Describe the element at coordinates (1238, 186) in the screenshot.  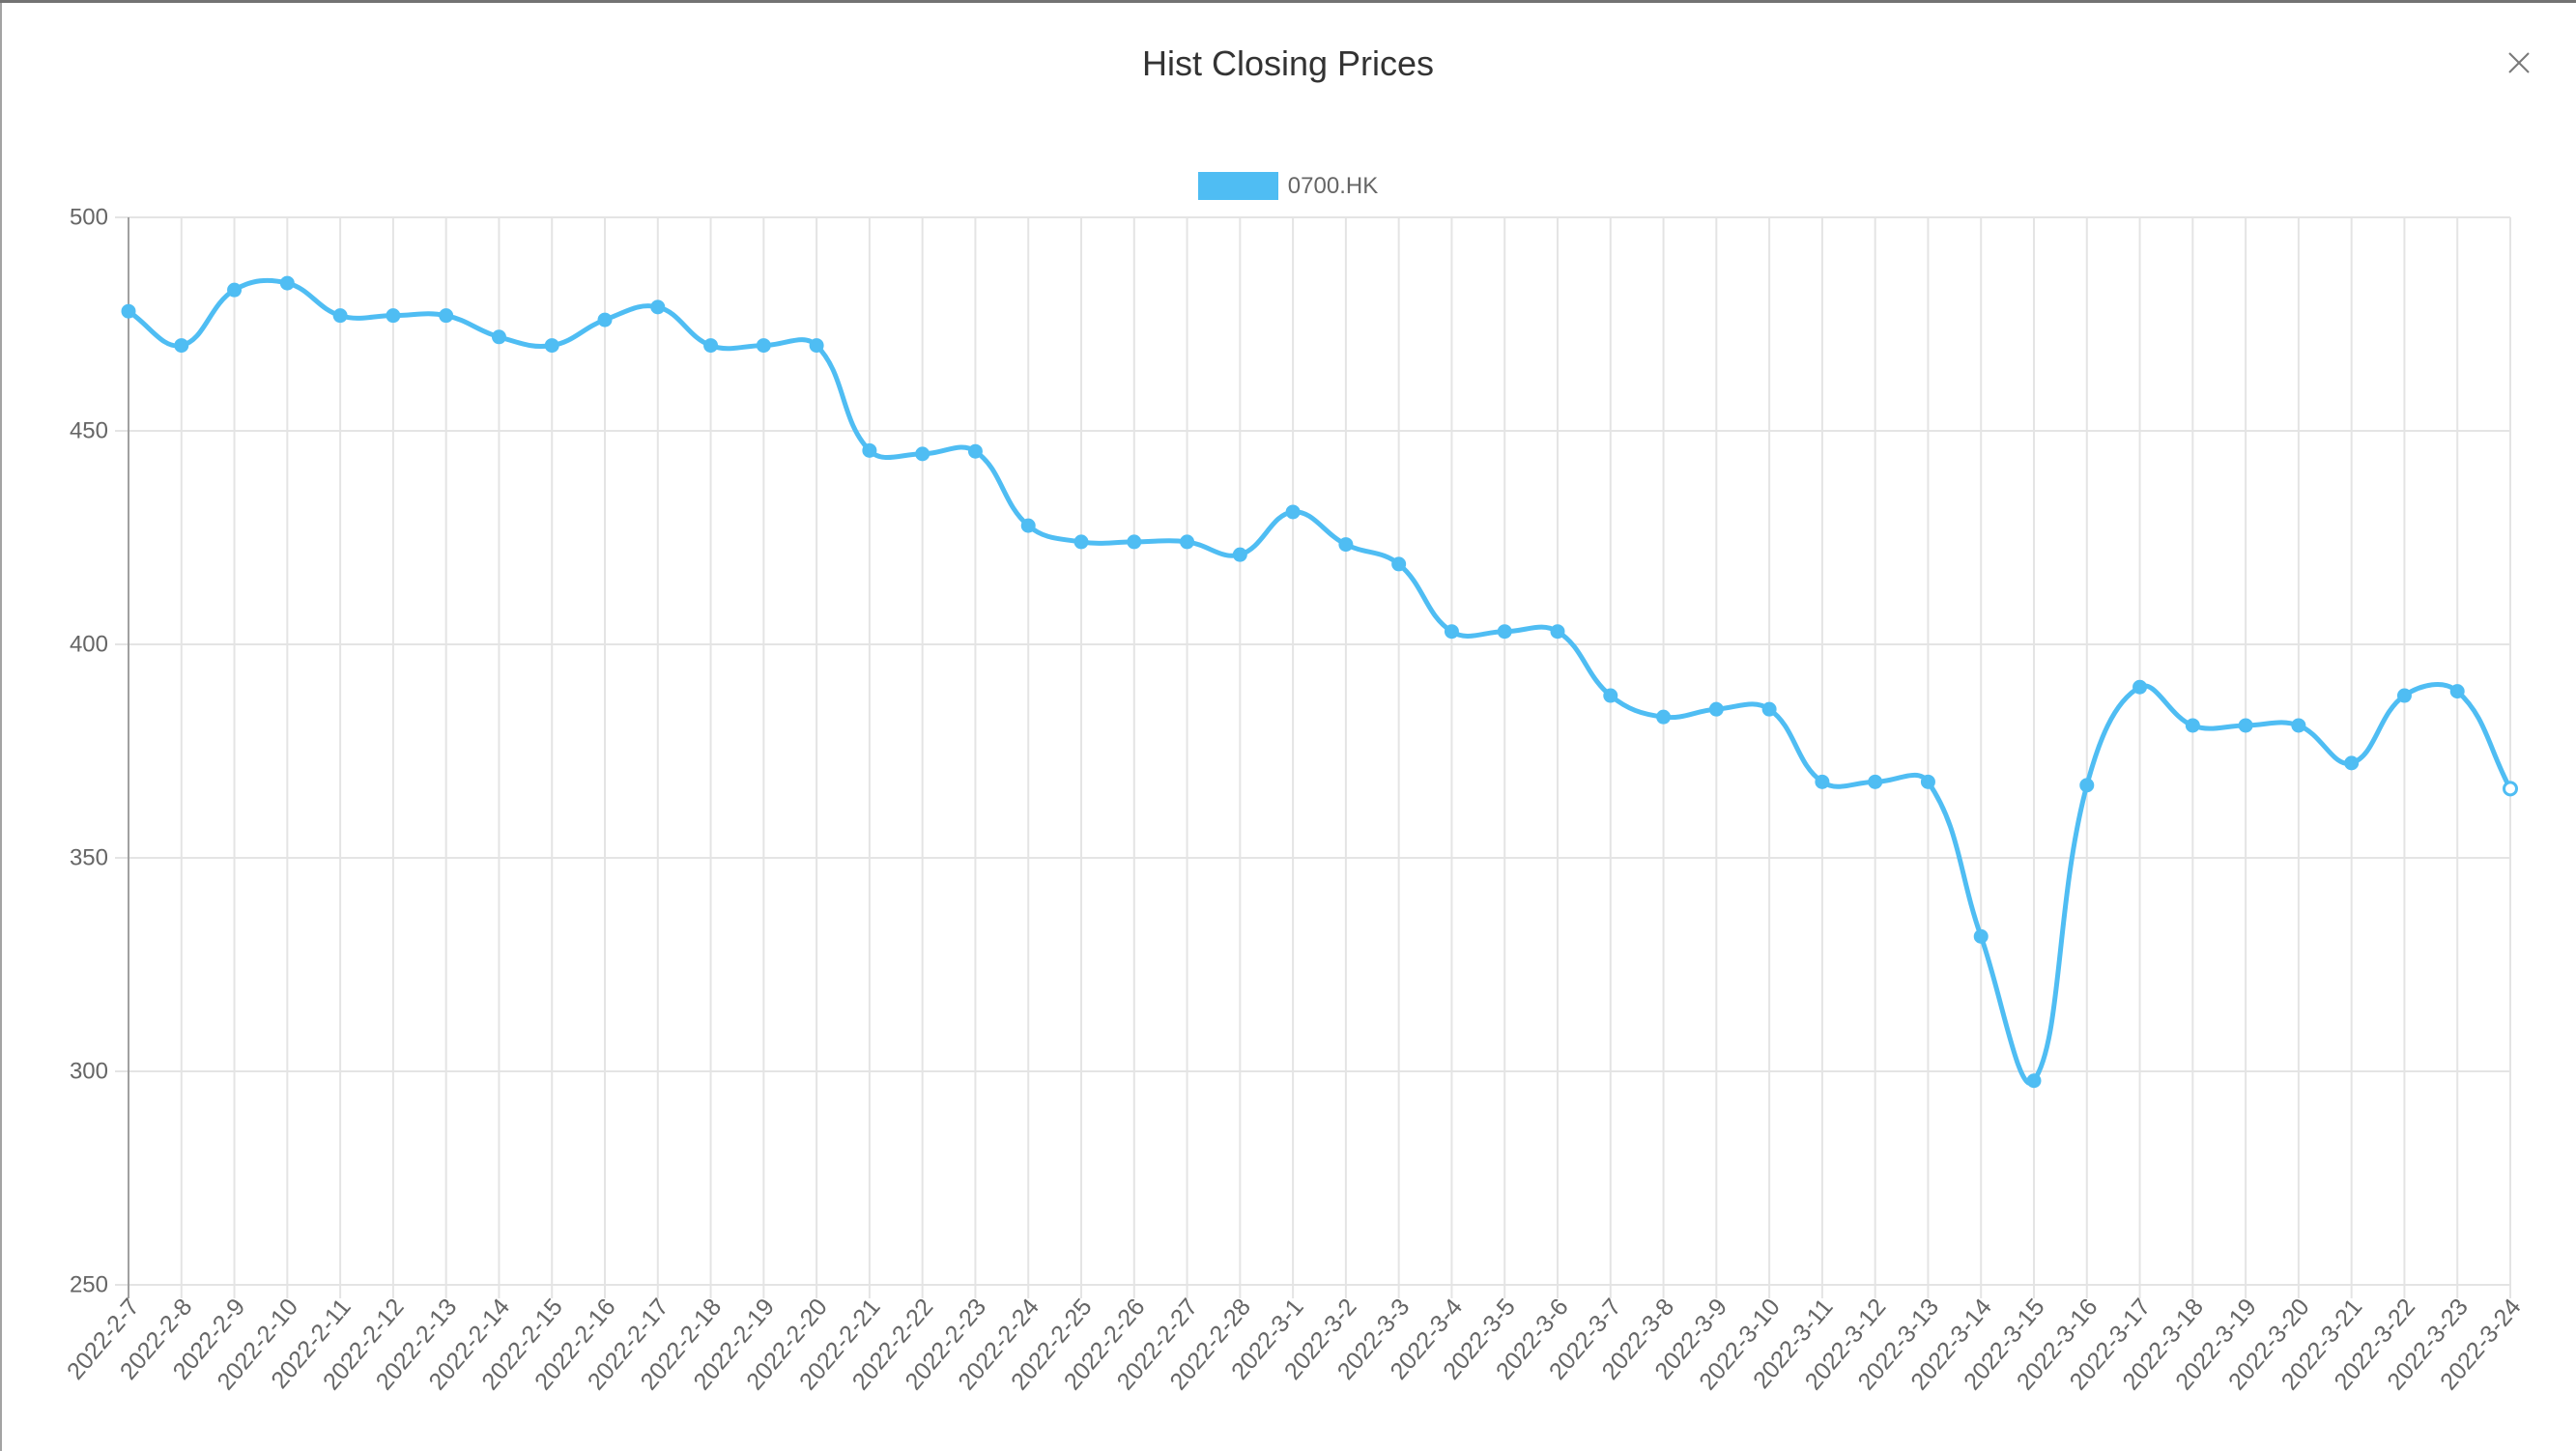
I see `legend-swatch` at that location.